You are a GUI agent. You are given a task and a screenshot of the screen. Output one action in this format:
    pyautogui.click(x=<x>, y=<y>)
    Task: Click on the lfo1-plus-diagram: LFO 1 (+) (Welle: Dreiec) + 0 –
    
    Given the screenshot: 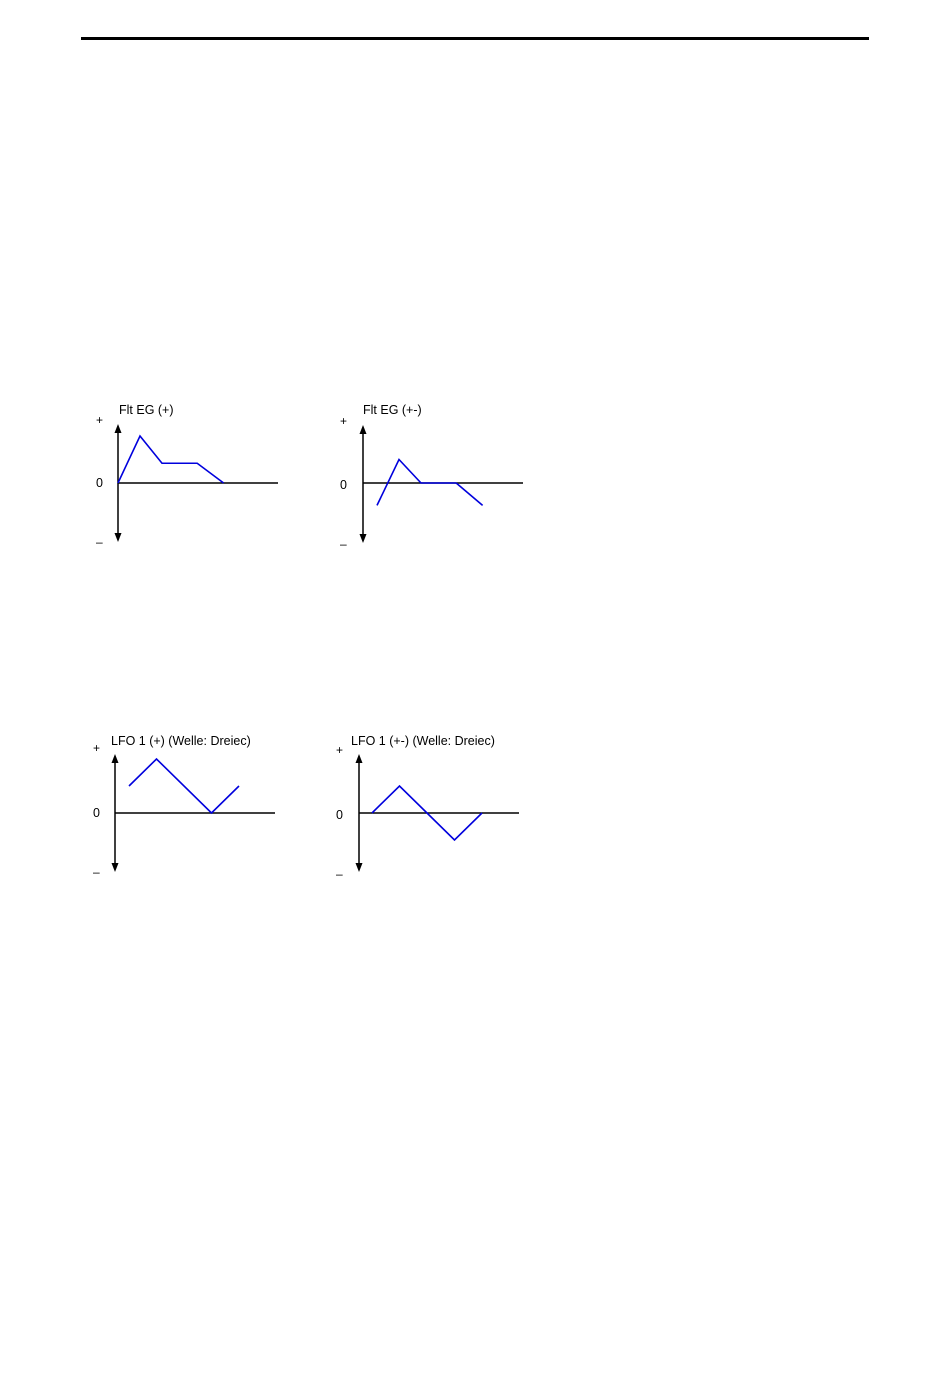 What is the action you would take?
    pyautogui.click(x=193, y=805)
    